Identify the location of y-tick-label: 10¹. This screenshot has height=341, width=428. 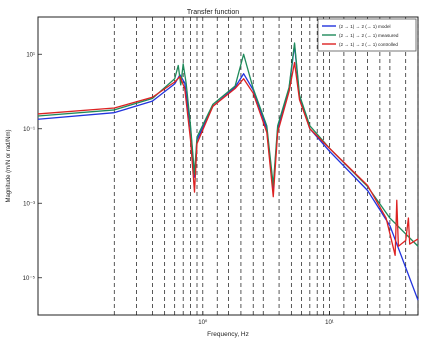
(30, 55).